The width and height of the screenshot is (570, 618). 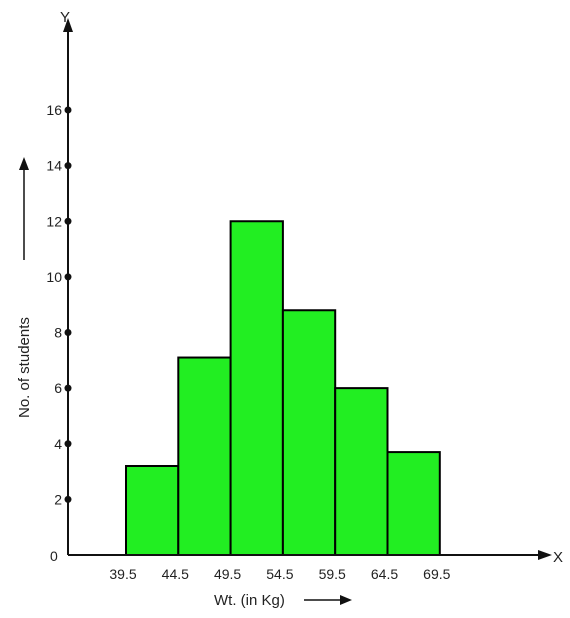 I want to click on y-axis-title-arrow, so click(x=24, y=208).